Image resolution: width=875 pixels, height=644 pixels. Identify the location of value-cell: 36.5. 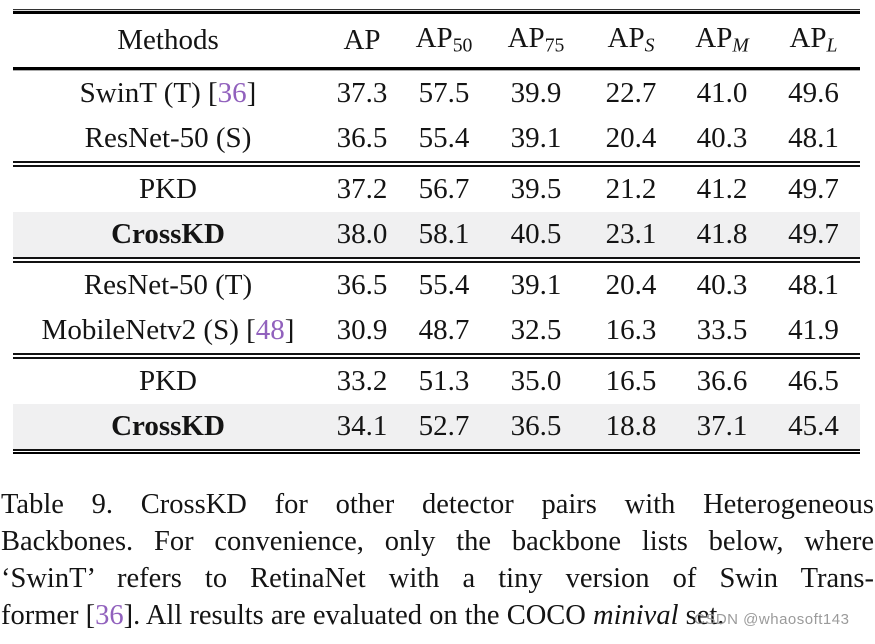
(536, 426).